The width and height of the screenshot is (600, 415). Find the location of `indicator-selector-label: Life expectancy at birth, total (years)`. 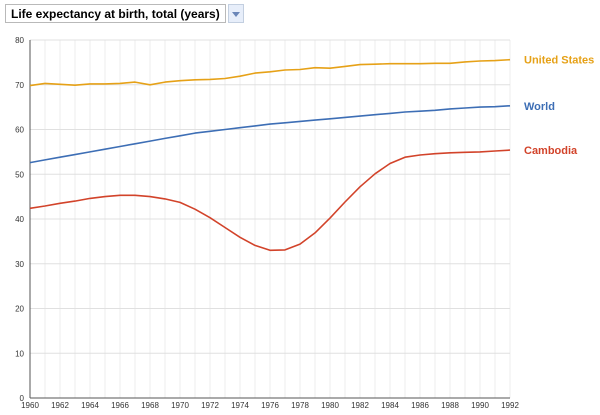

indicator-selector-label: Life expectancy at birth, total (years) is located at coordinates (115, 13).